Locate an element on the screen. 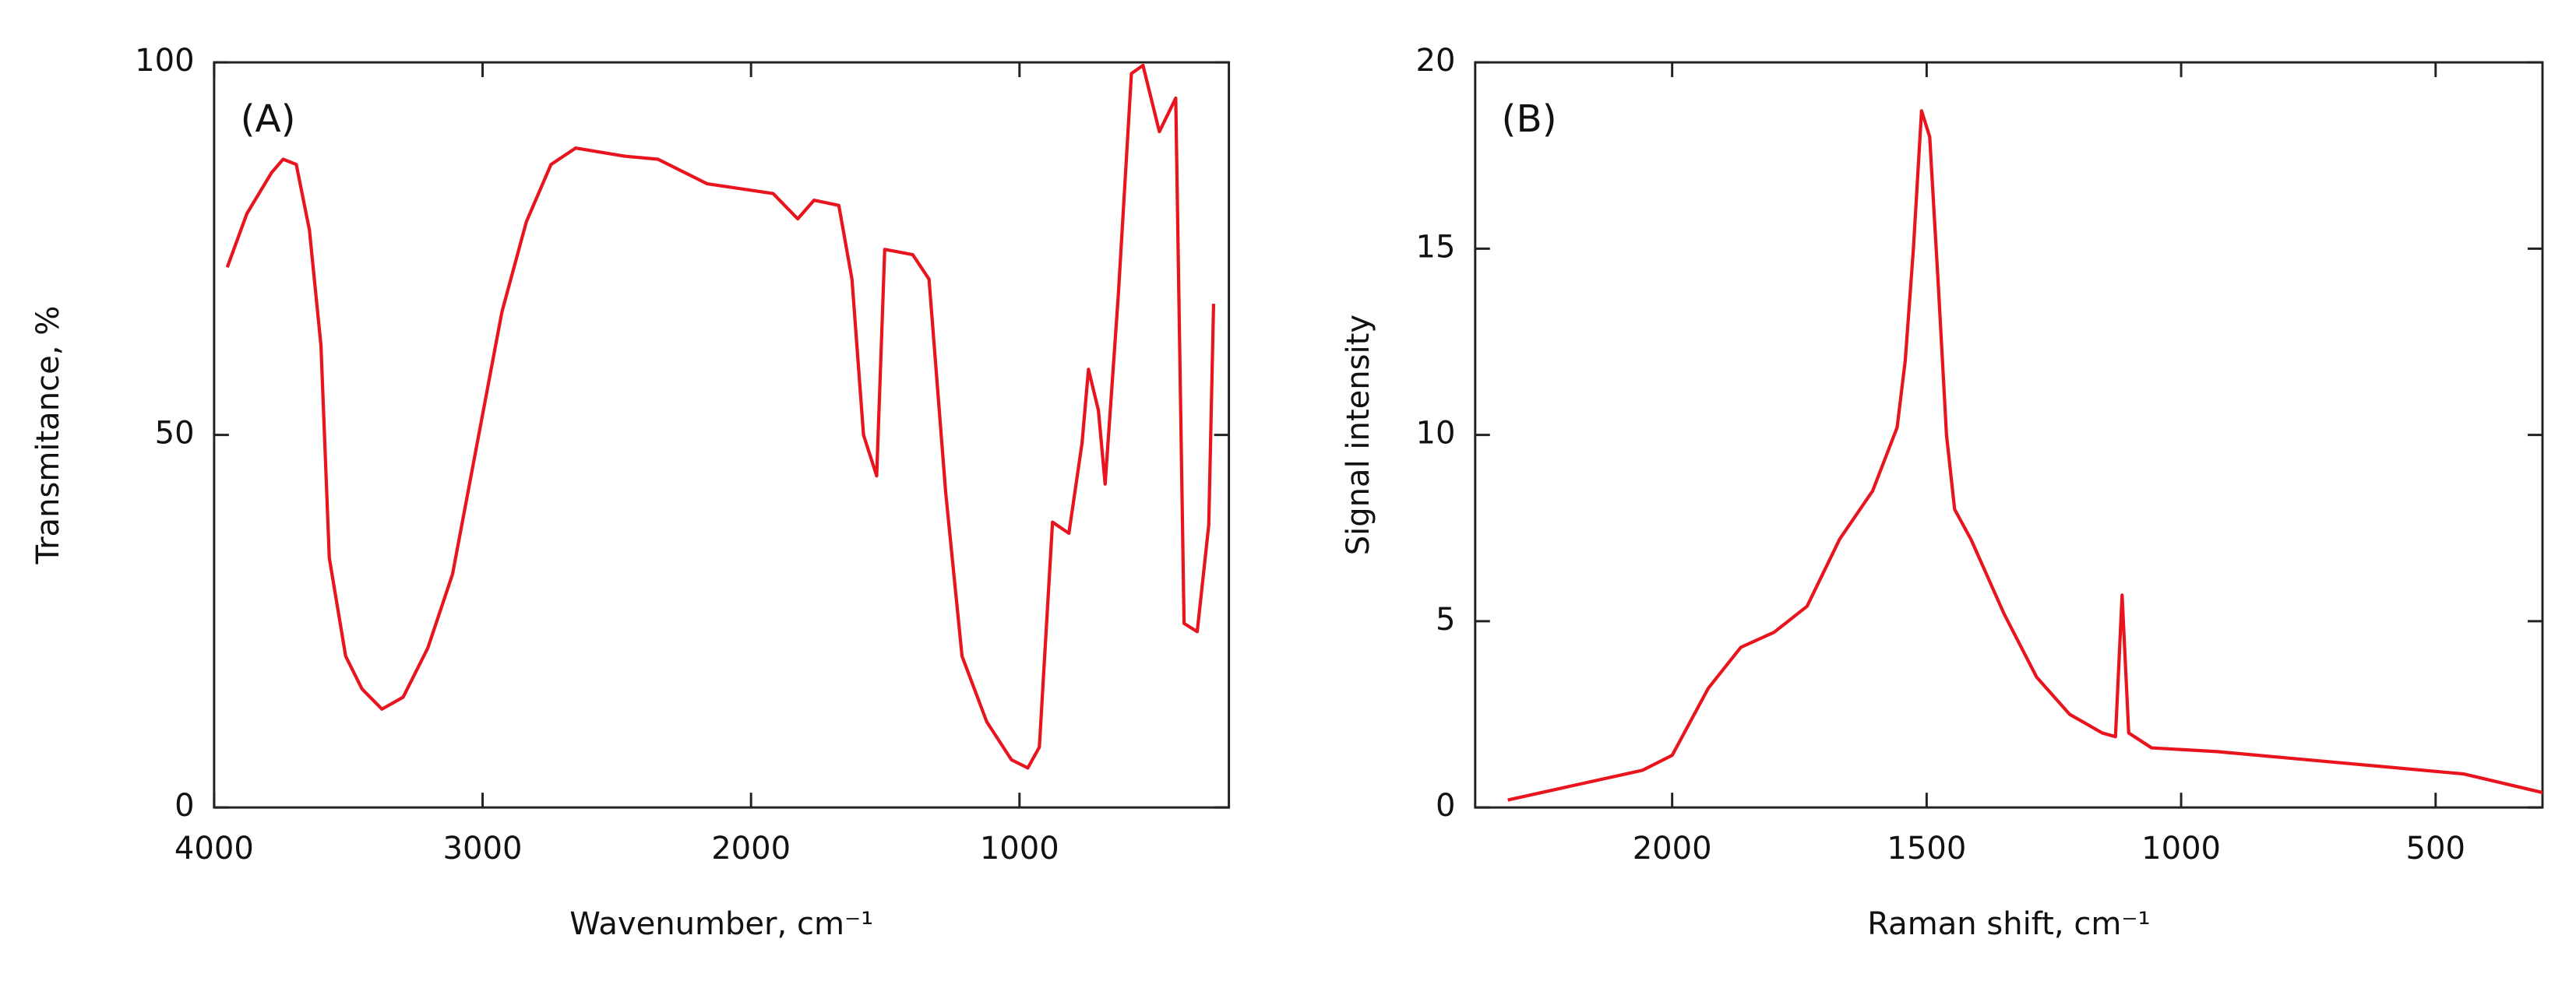 Image resolution: width=2576 pixels, height=988 pixels. y-axis-title: Transmitance, % is located at coordinates (48, 435).